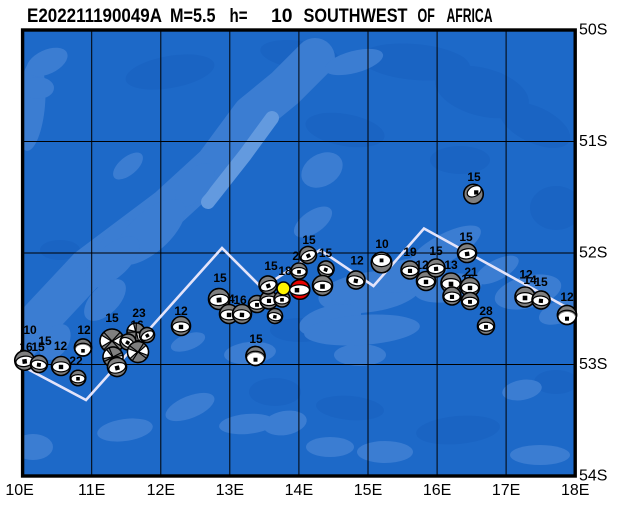 The width and height of the screenshot is (617, 505). Describe the element at coordinates (19, 490) in the screenshot. I see `svg-text: 10E` at that location.